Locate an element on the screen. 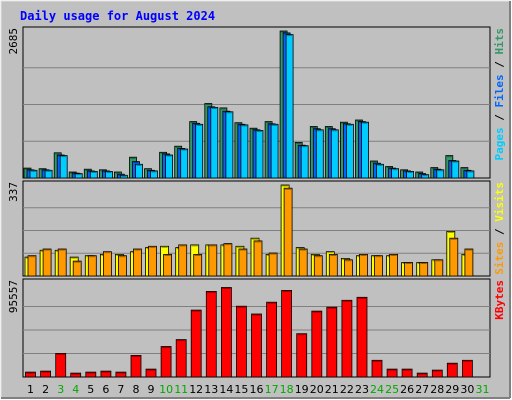  day-label-3: 3 is located at coordinates (60, 389).